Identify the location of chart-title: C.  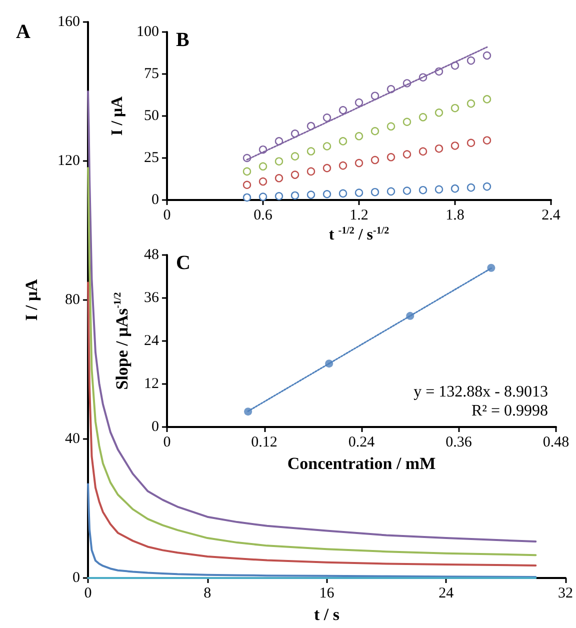
(183, 263).